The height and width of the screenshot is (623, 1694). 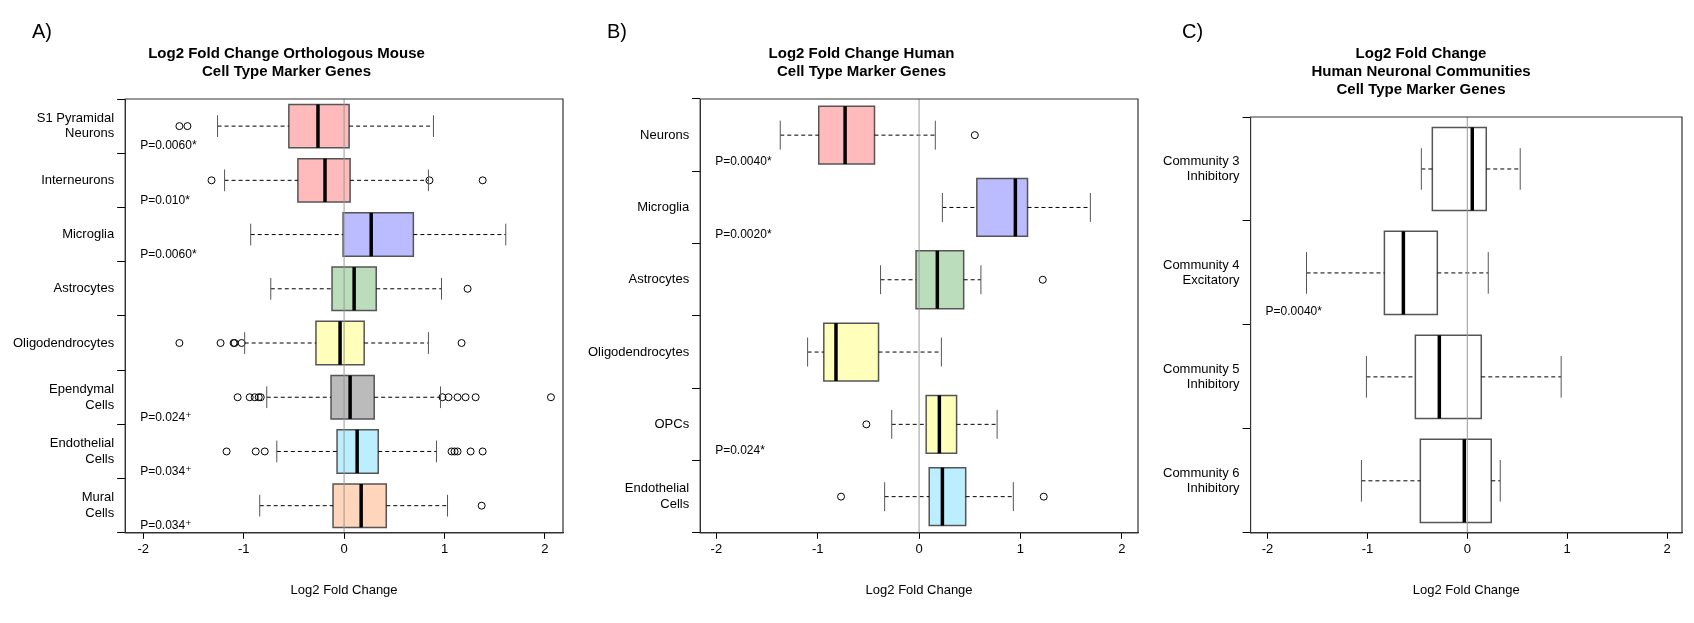 What do you see at coordinates (166, 416) in the screenshot?
I see `annotation: P=0.024⁺` at bounding box center [166, 416].